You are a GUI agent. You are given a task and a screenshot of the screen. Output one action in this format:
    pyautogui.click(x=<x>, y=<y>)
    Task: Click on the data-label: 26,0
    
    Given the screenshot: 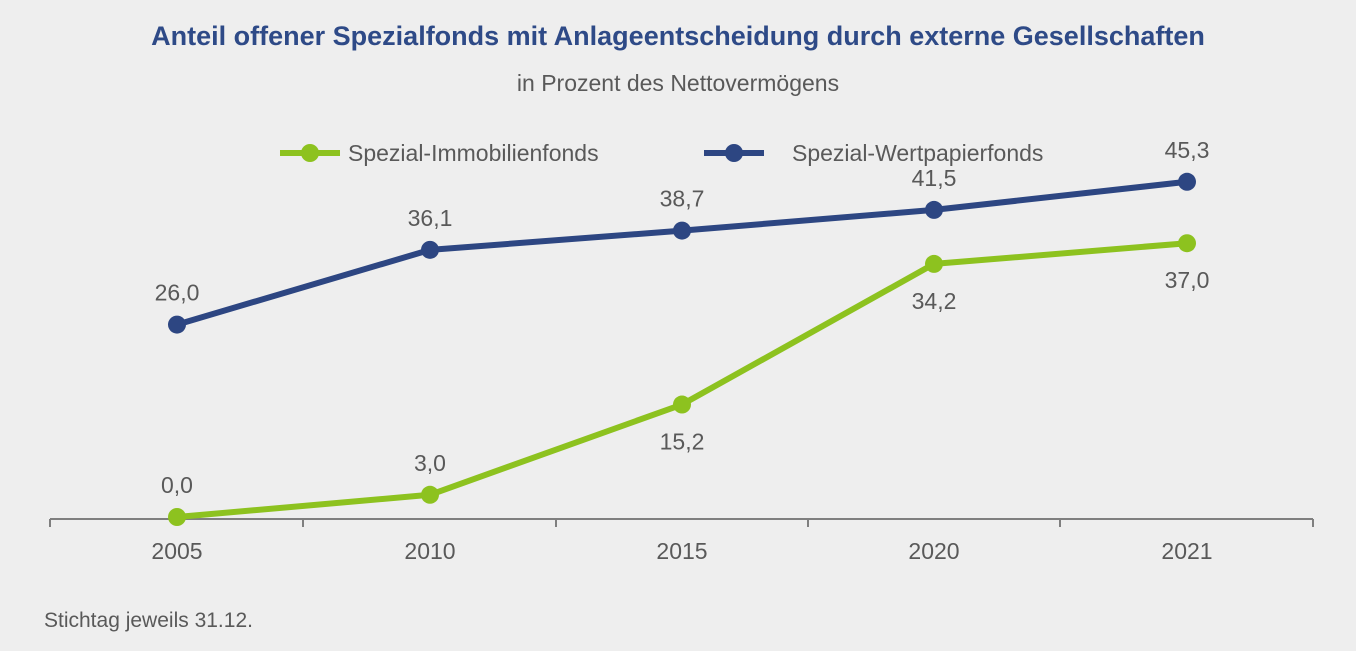 What is the action you would take?
    pyautogui.click(x=177, y=293)
    